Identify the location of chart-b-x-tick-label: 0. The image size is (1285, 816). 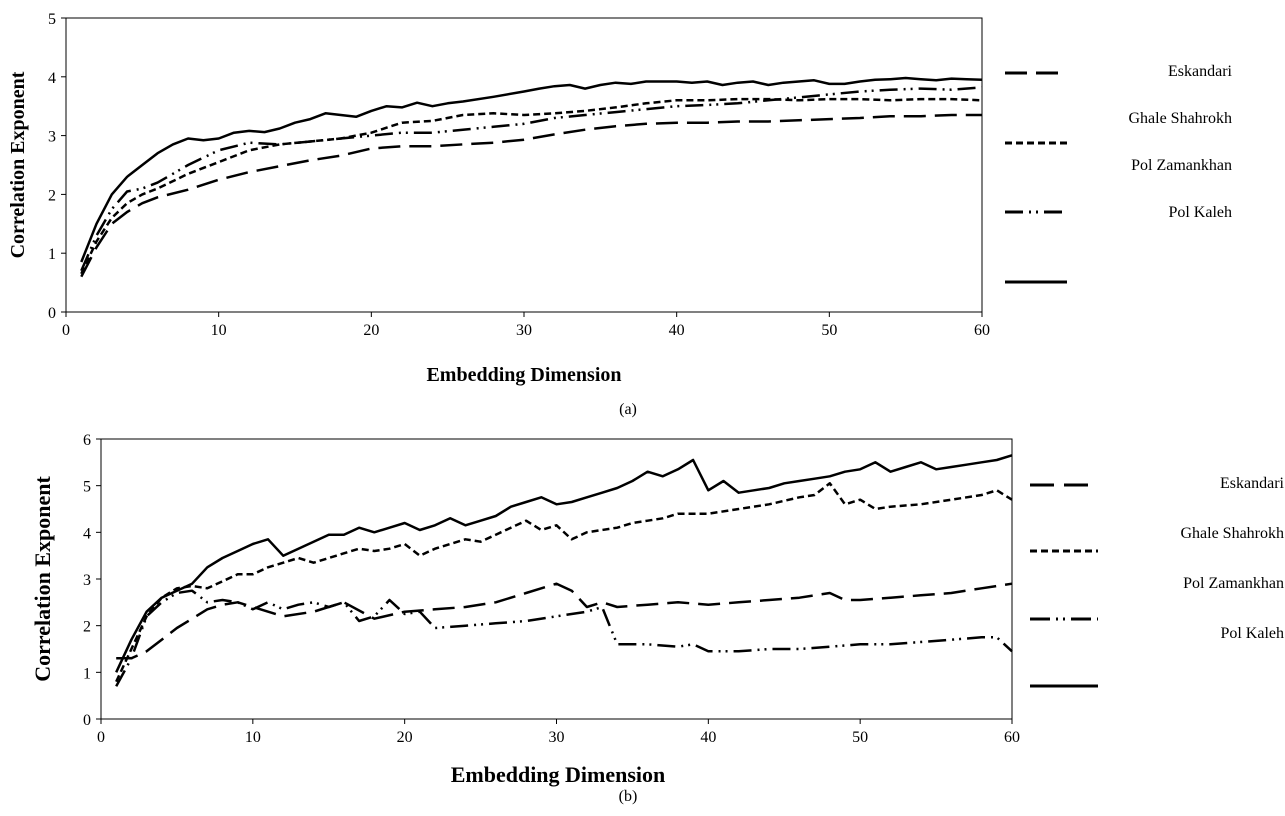
(101, 737).